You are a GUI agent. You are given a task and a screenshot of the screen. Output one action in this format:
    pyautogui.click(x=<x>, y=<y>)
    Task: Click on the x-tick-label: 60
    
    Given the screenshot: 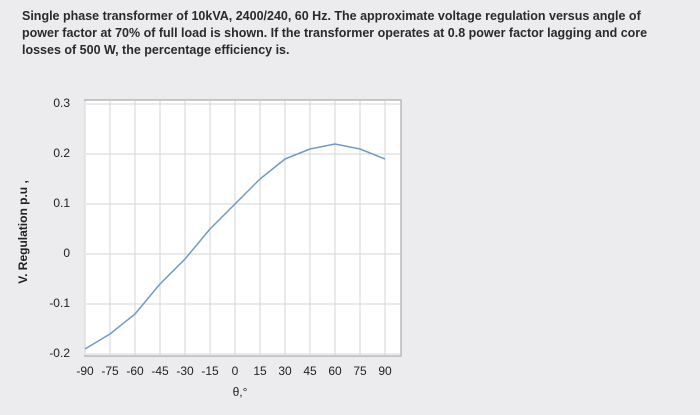 What is the action you would take?
    pyautogui.click(x=335, y=371)
    